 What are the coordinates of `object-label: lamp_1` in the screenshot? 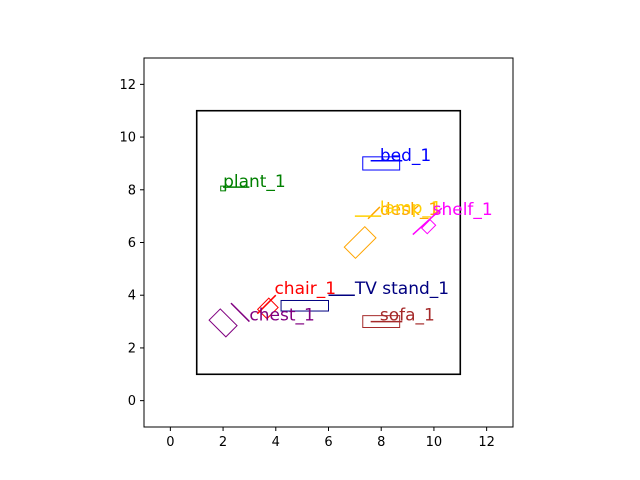 It's located at (411, 209).